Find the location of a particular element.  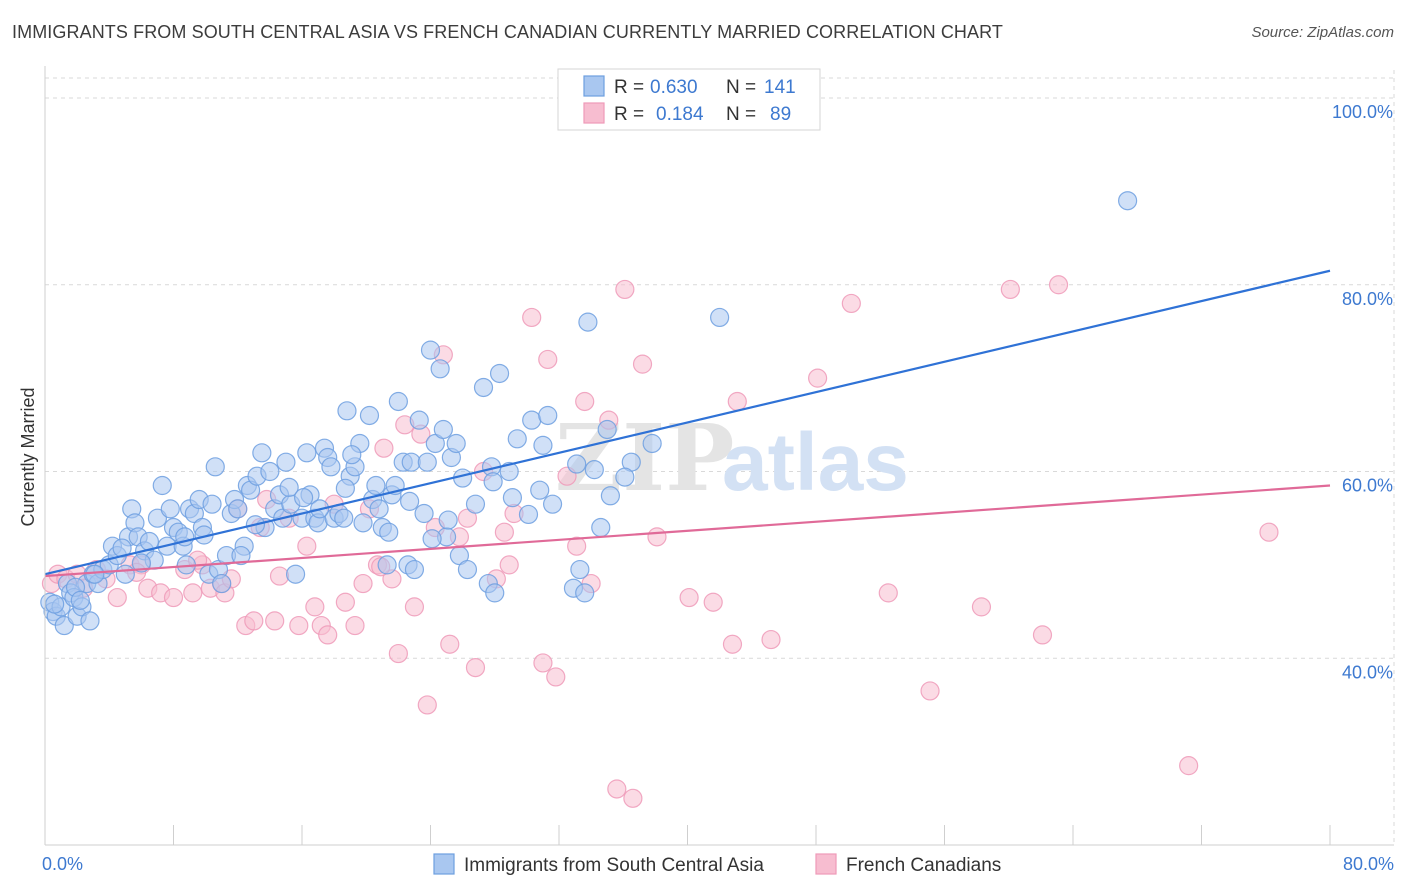

source-label: Source: ZipAtlas.com is located at coordinates (1322, 32).